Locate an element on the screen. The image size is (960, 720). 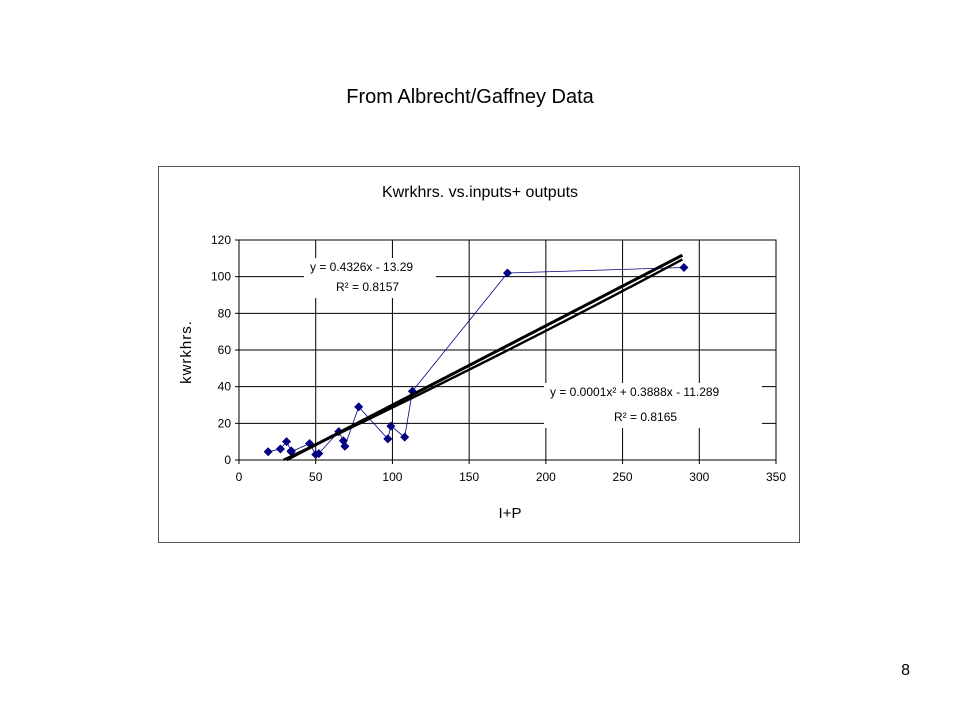
x-axis-label: I+P is located at coordinates (510, 513).